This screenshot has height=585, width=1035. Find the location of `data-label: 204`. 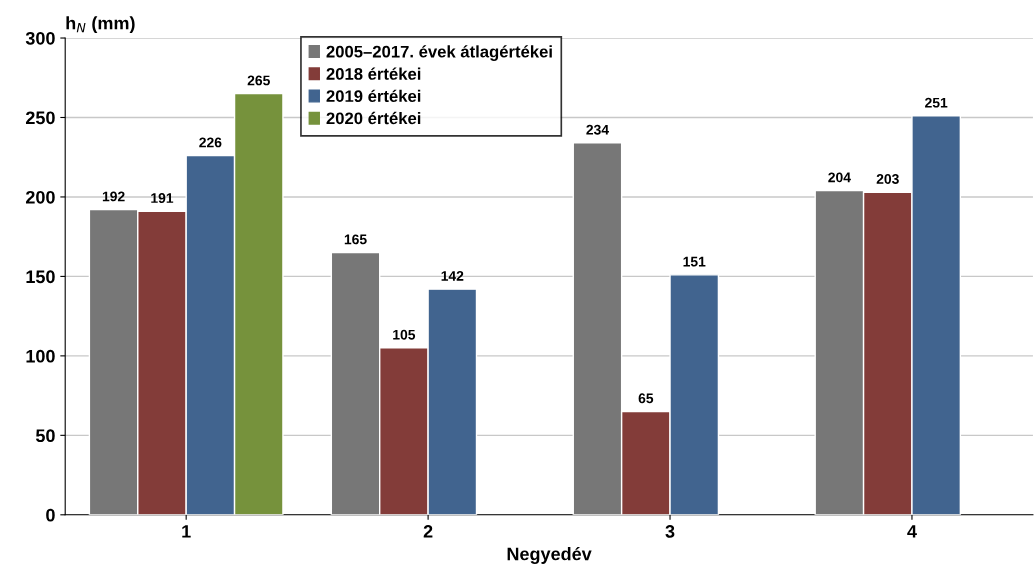

data-label: 204 is located at coordinates (839, 177).